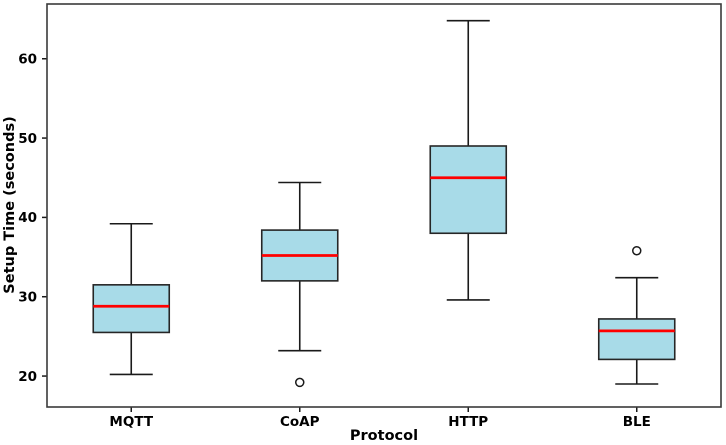 This screenshot has height=445, width=726. What do you see at coordinates (10, 204) in the screenshot?
I see `y-axis-title: Setup Time (seconds)` at bounding box center [10, 204].